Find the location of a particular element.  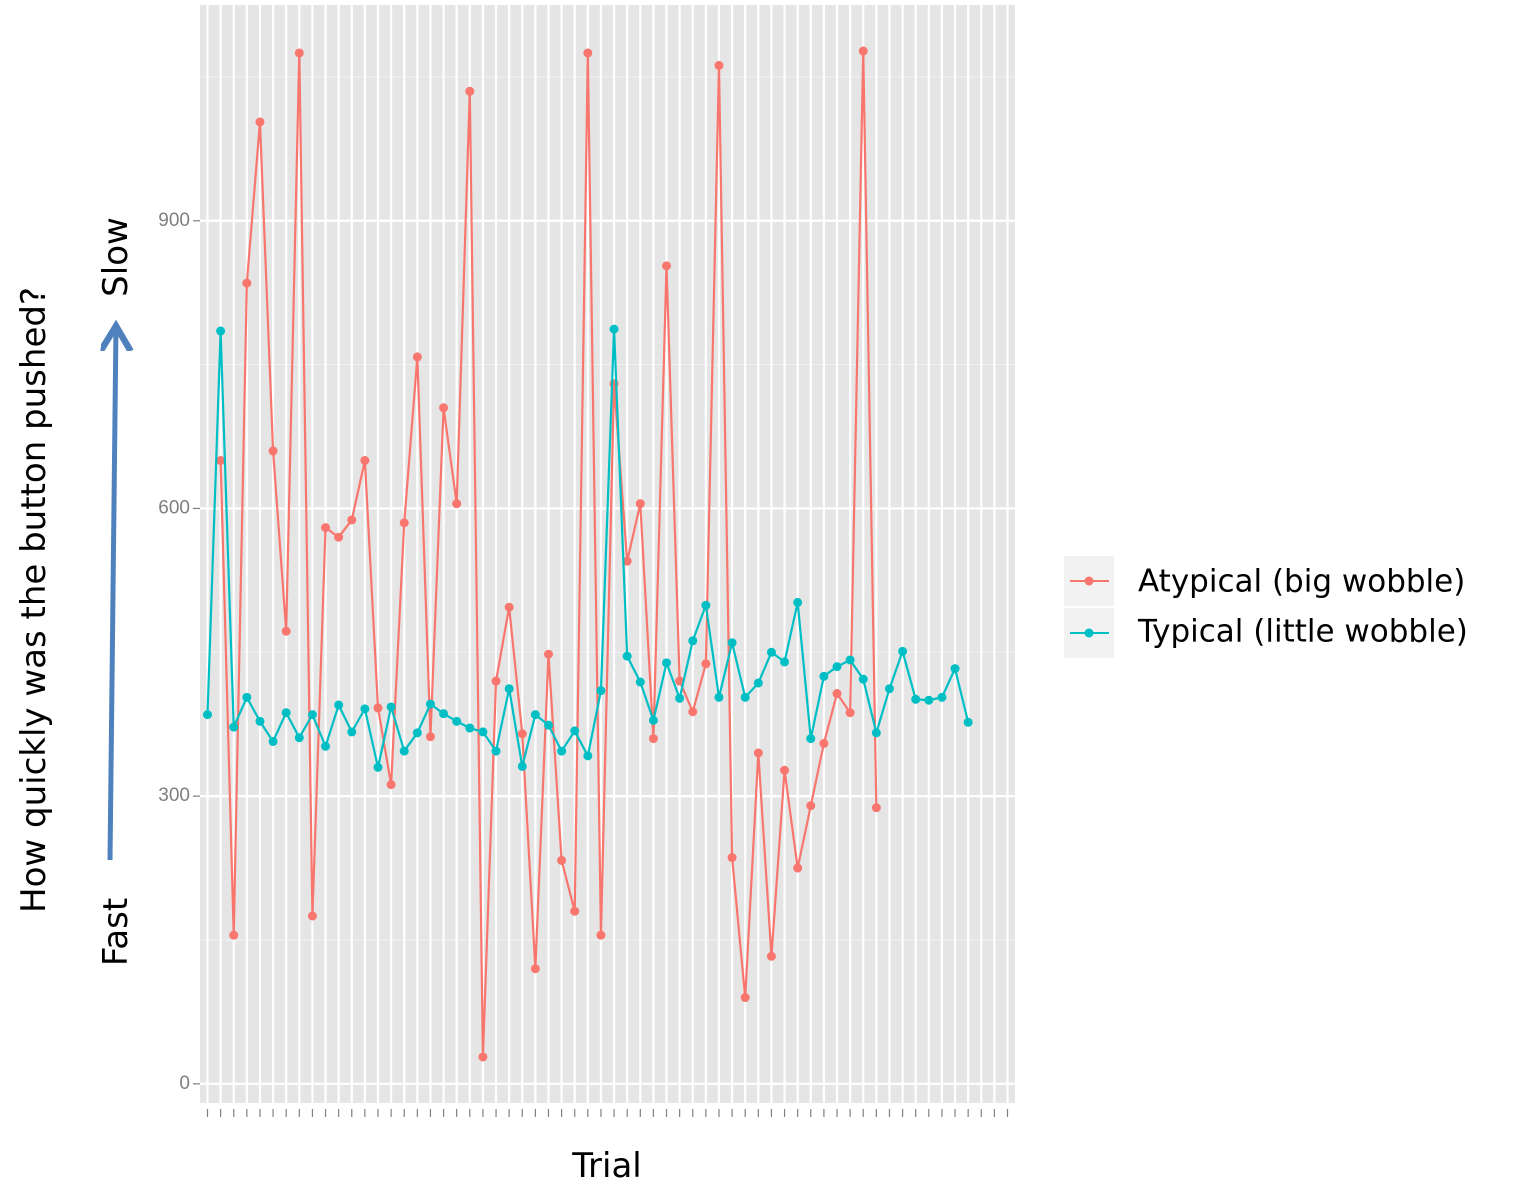

speed-arrow is located at coordinates (113, 593).